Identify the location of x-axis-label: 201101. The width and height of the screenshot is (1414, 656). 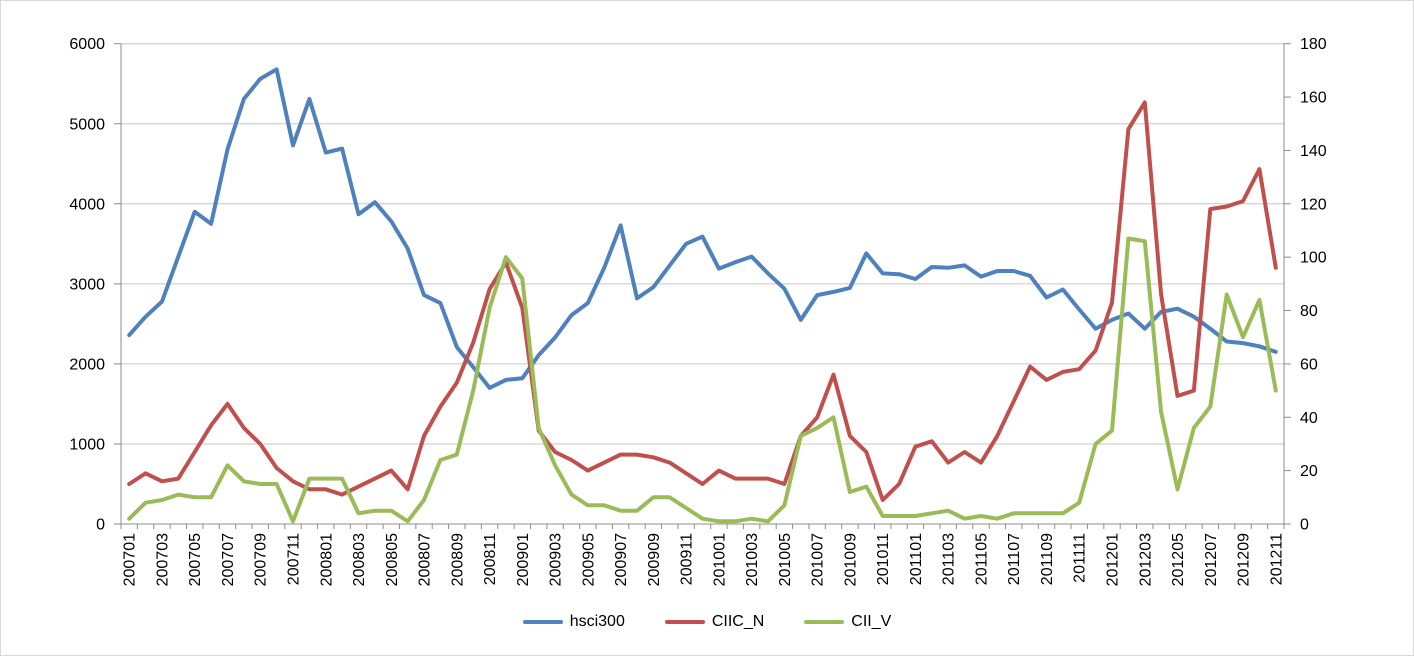
(916, 559).